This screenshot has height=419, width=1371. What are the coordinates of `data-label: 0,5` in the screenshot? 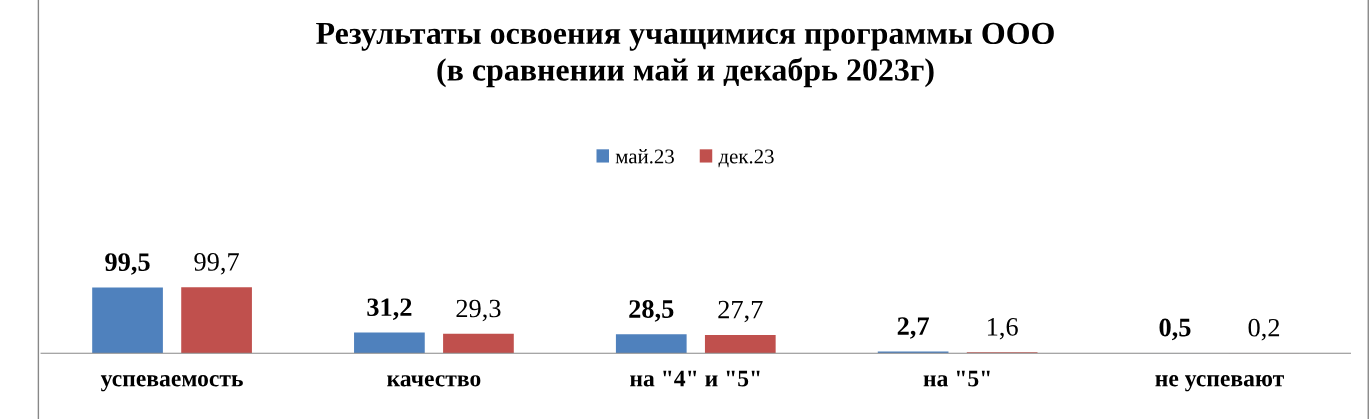 It's located at (1175, 329).